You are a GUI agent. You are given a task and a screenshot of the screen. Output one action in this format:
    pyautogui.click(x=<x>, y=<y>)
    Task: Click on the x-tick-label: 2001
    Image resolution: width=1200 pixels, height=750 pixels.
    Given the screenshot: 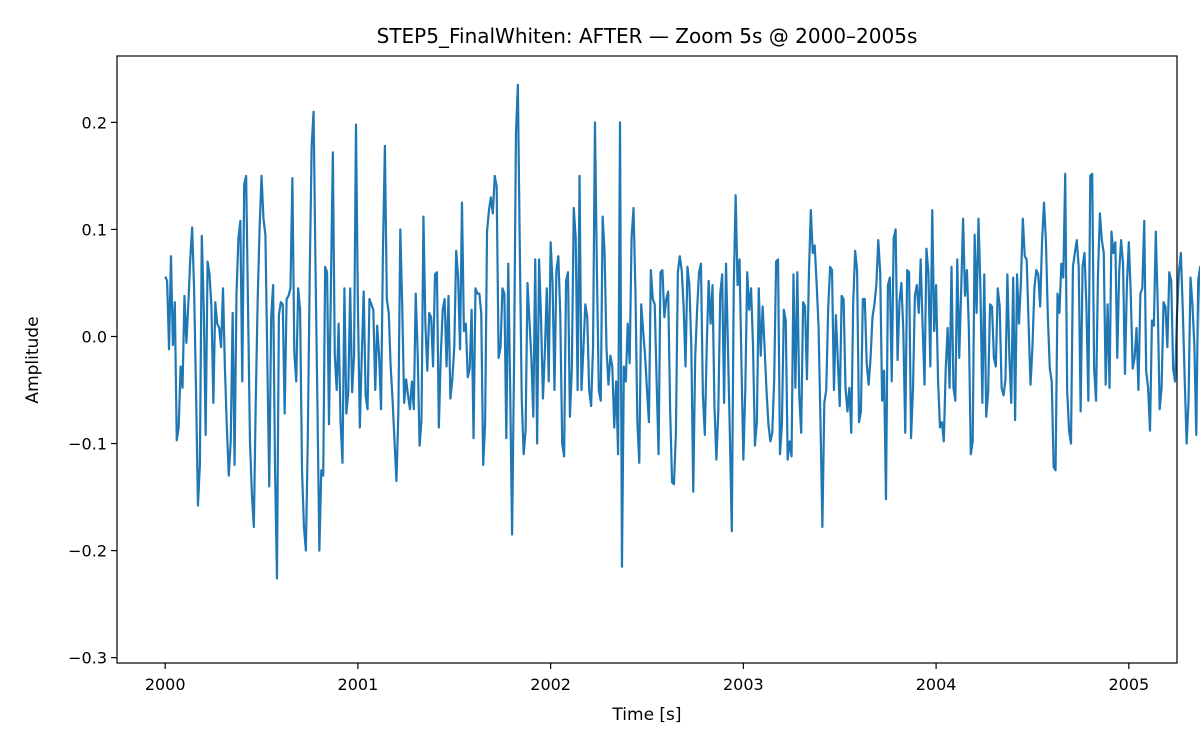 What is the action you would take?
    pyautogui.click(x=358, y=684)
    